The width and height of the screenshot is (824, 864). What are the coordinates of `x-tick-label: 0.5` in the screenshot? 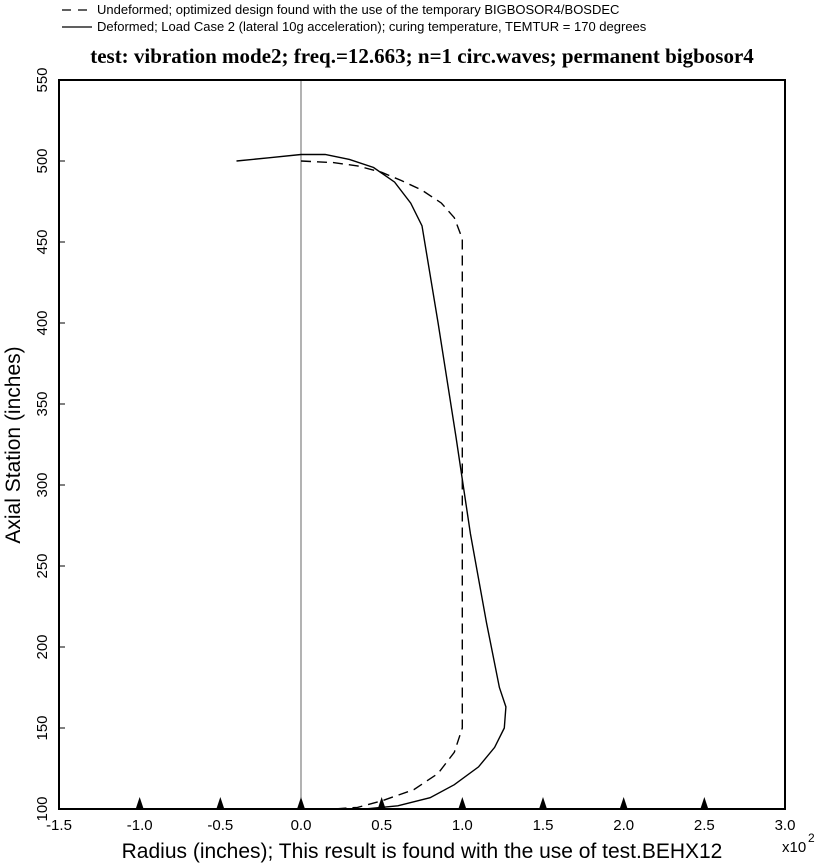 It's located at (381, 825).